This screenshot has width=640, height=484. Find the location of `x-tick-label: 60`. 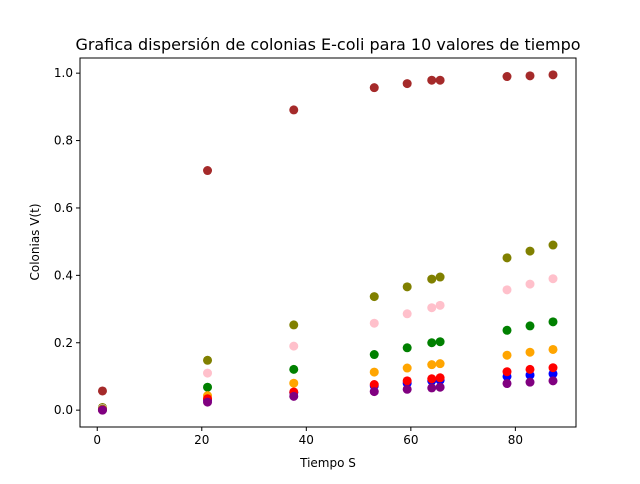

x-tick-label: 60 is located at coordinates (410, 440).